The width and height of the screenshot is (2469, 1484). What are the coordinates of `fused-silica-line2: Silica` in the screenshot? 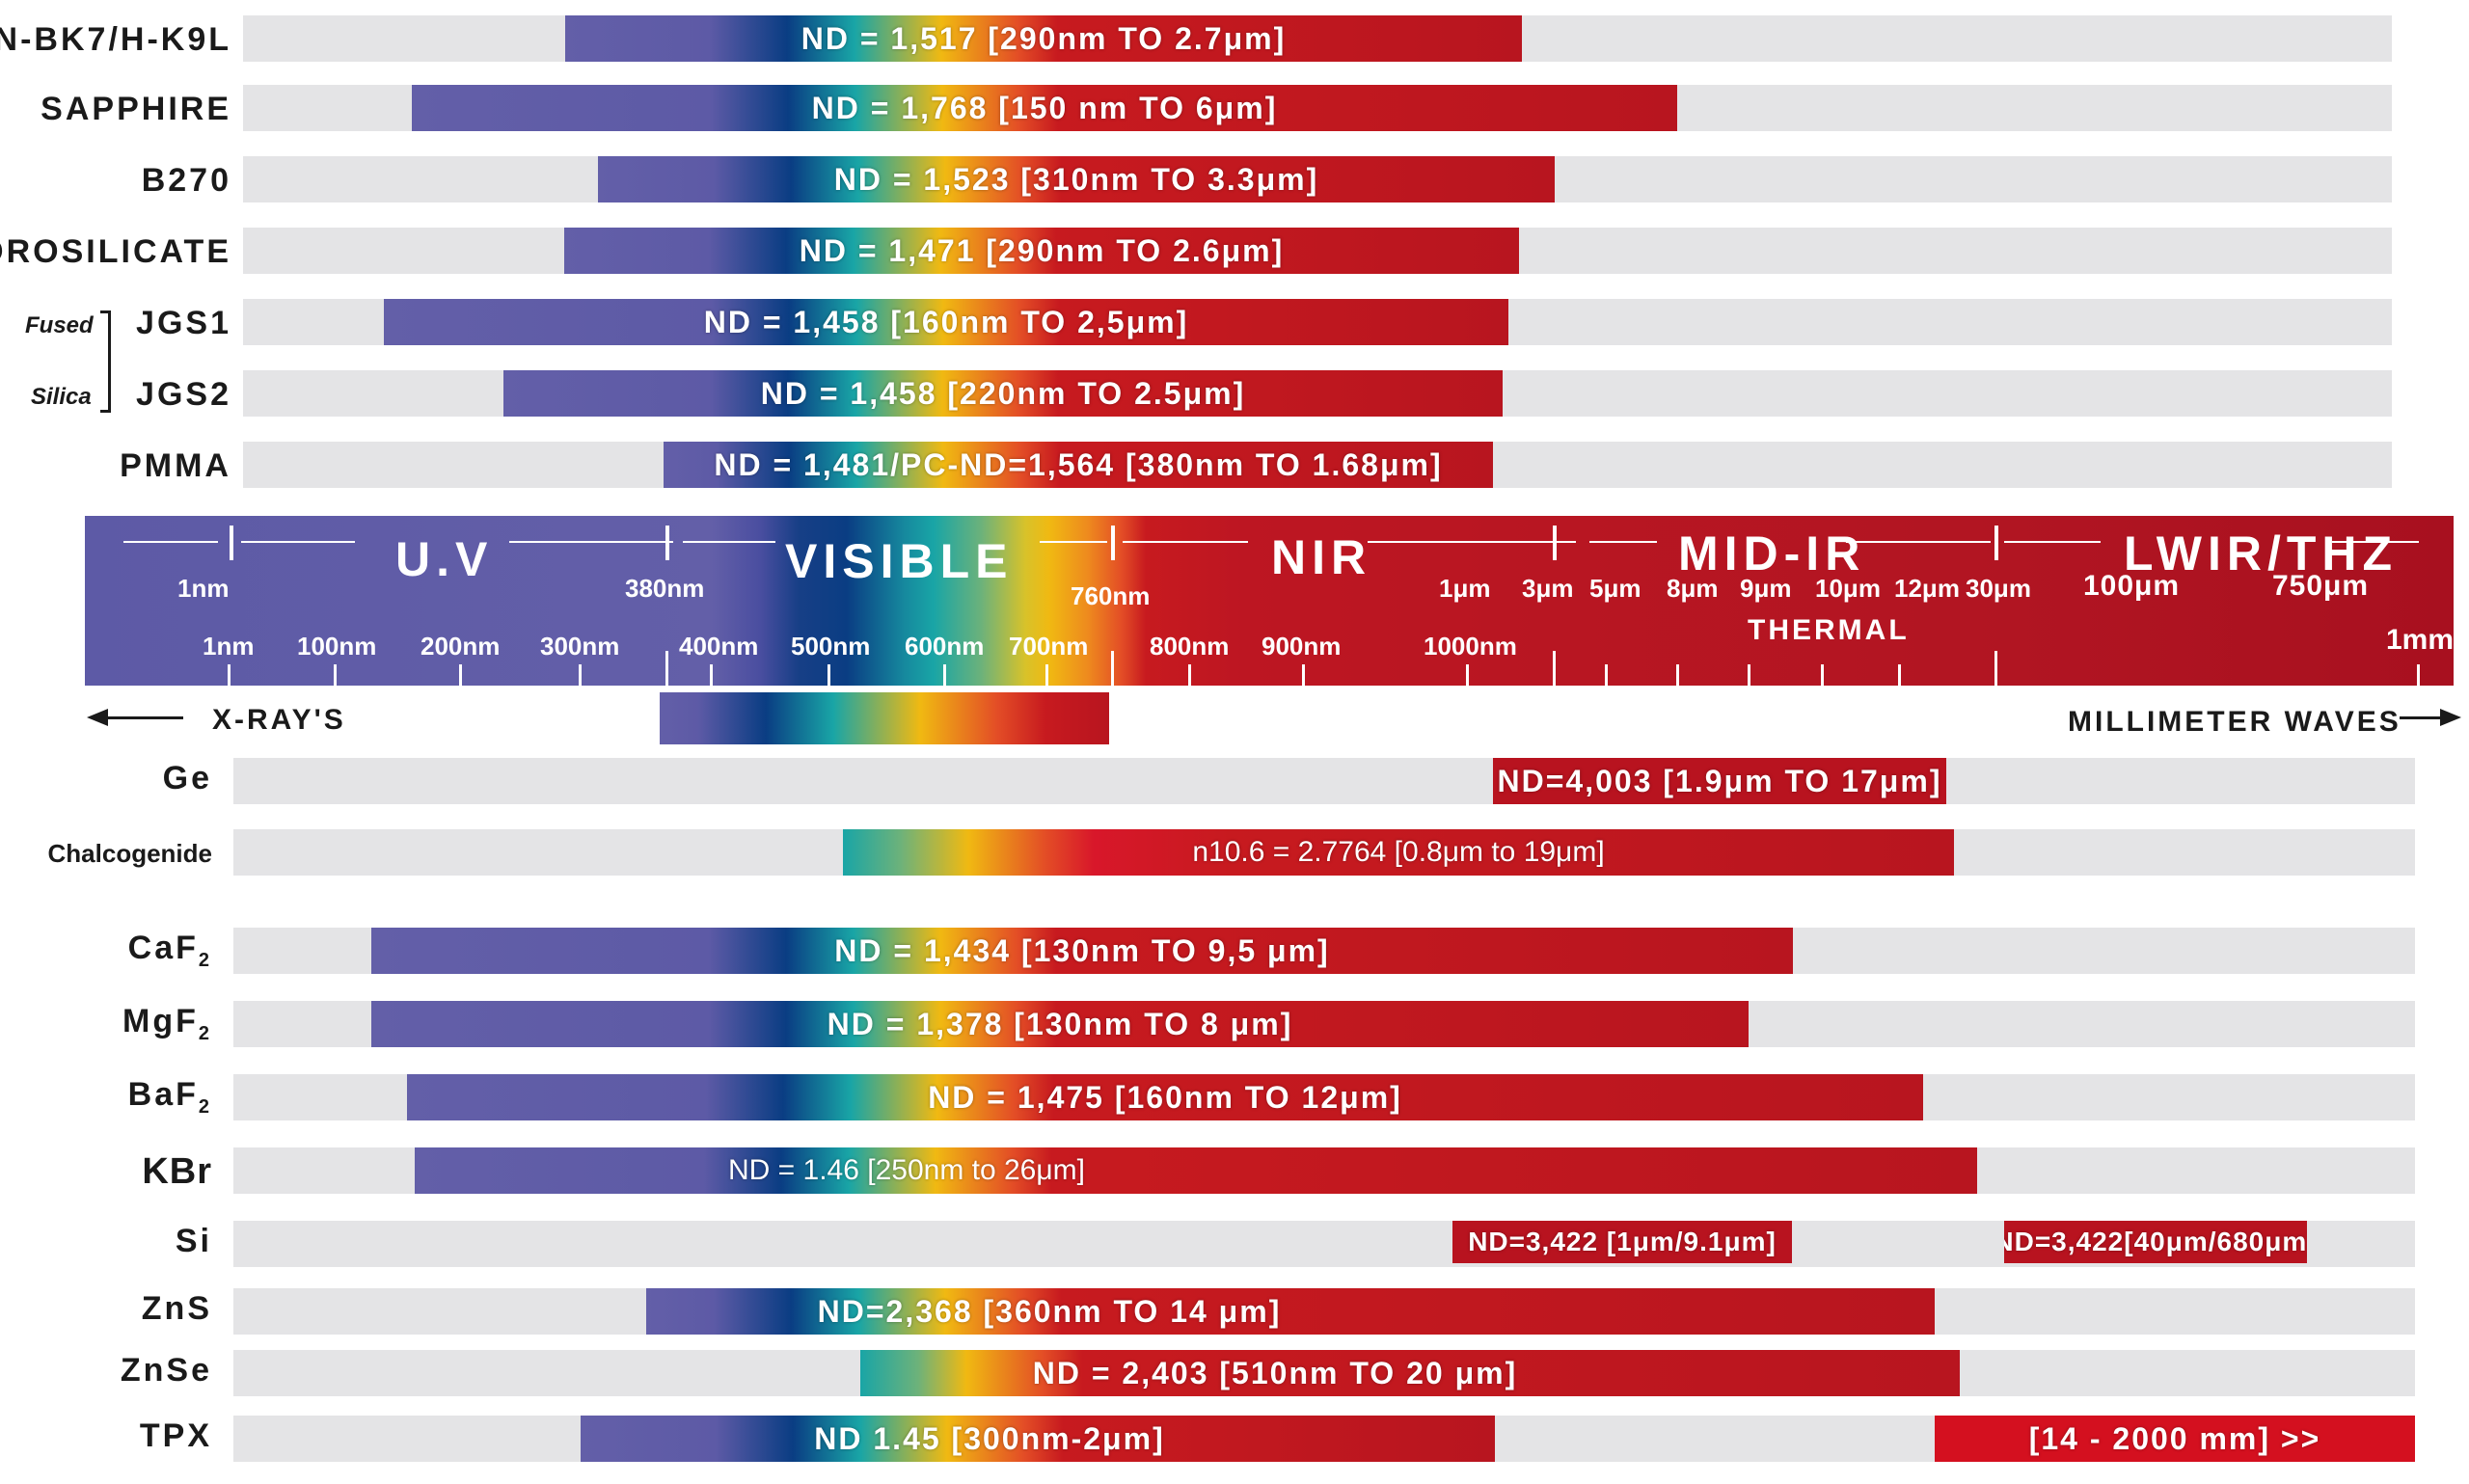 It's located at (62, 397).